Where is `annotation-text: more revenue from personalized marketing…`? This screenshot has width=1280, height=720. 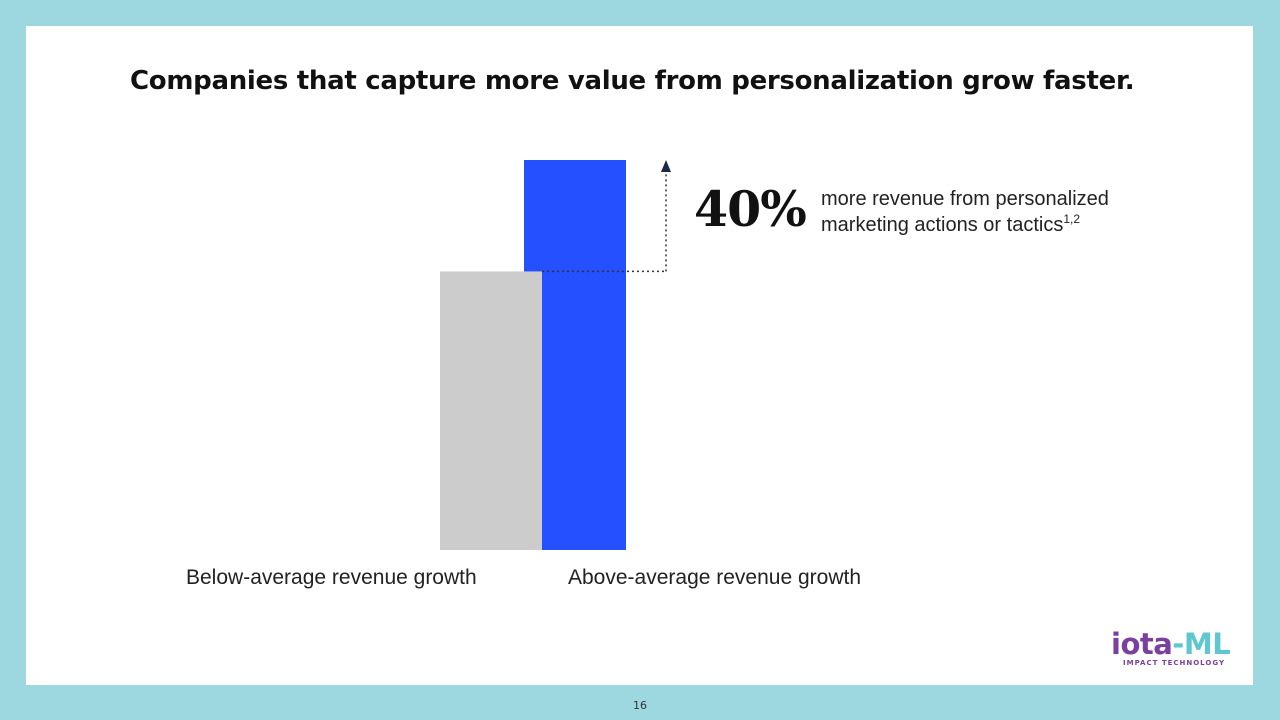 annotation-text: more revenue from personalized marketing… is located at coordinates (965, 212).